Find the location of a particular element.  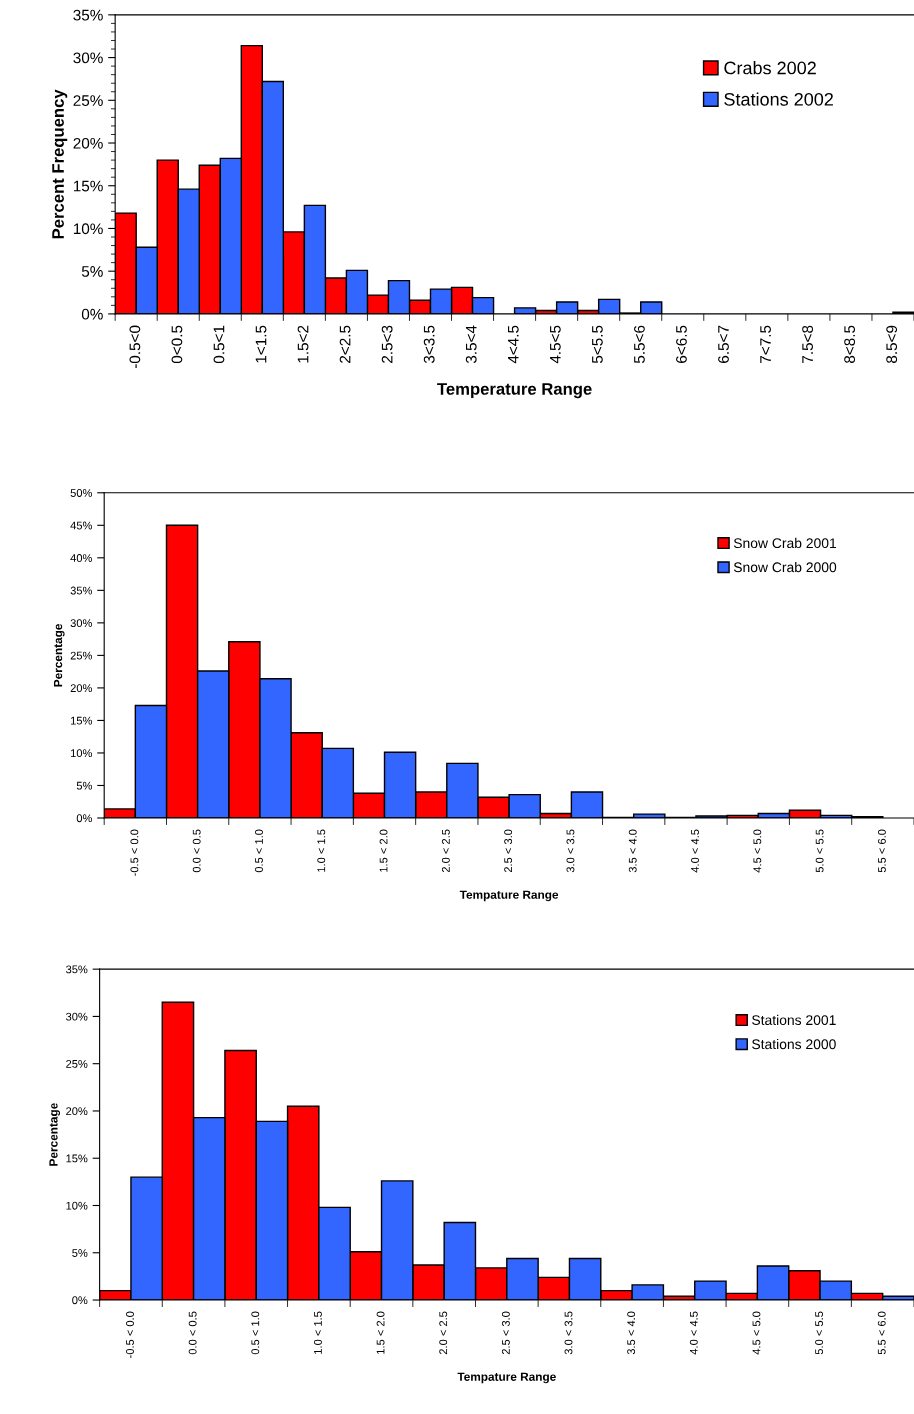

x-tick-label: 0<0.5 is located at coordinates (177, 344).